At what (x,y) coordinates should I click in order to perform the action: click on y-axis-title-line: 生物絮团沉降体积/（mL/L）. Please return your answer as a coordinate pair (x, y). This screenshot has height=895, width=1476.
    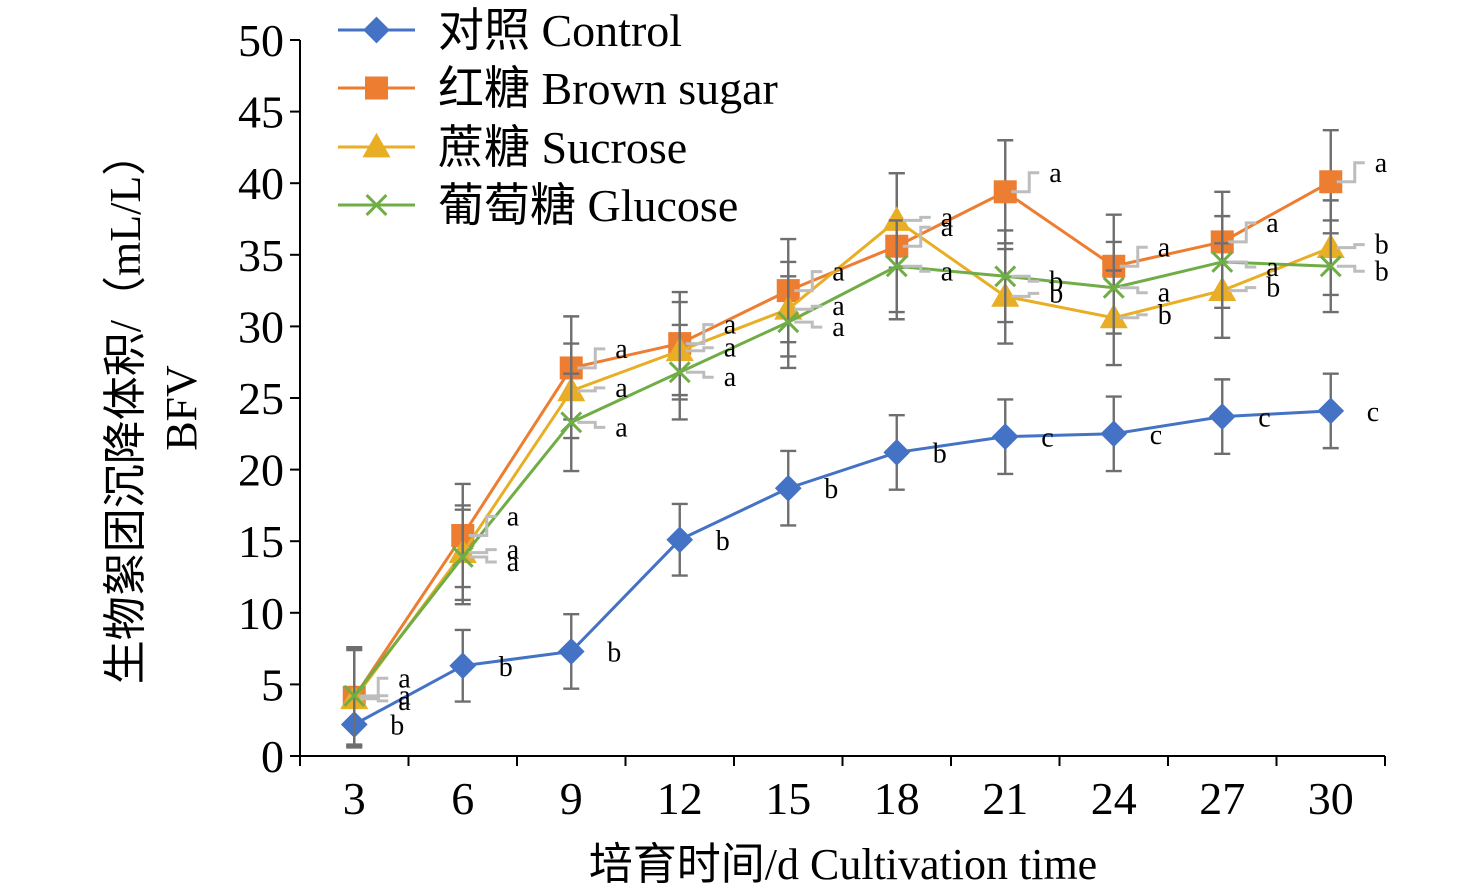
    Looking at the image, I should click on (125, 408).